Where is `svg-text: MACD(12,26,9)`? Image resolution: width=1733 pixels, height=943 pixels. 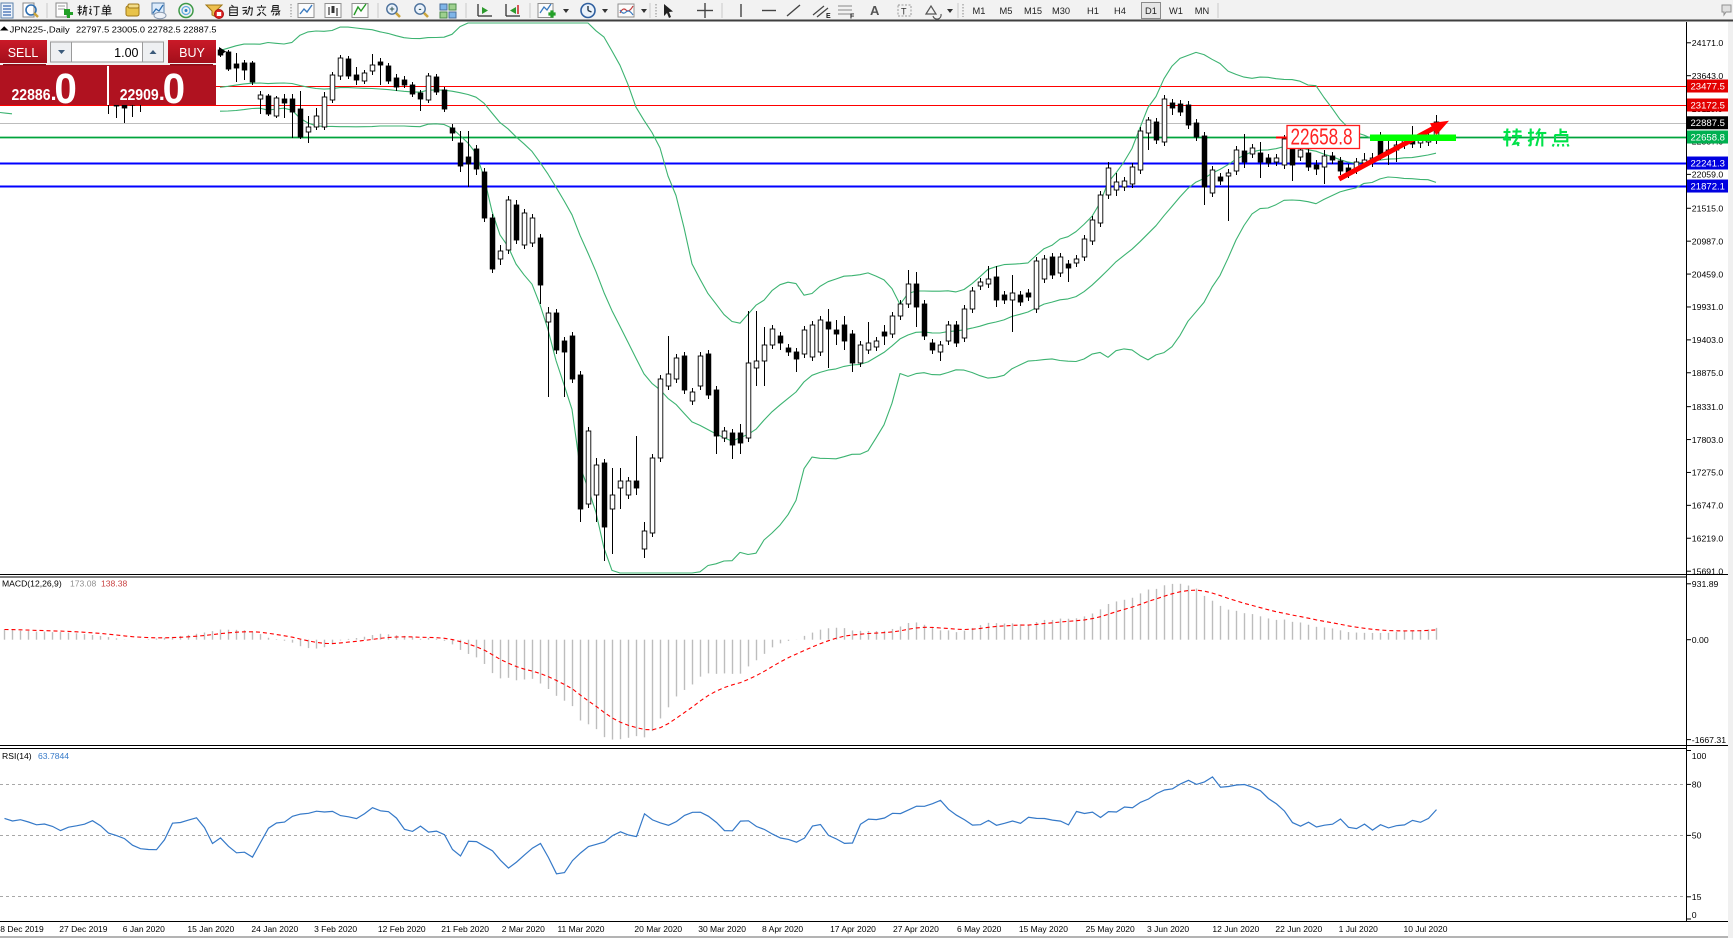
svg-text: MACD(12,26,9) is located at coordinates (32, 584).